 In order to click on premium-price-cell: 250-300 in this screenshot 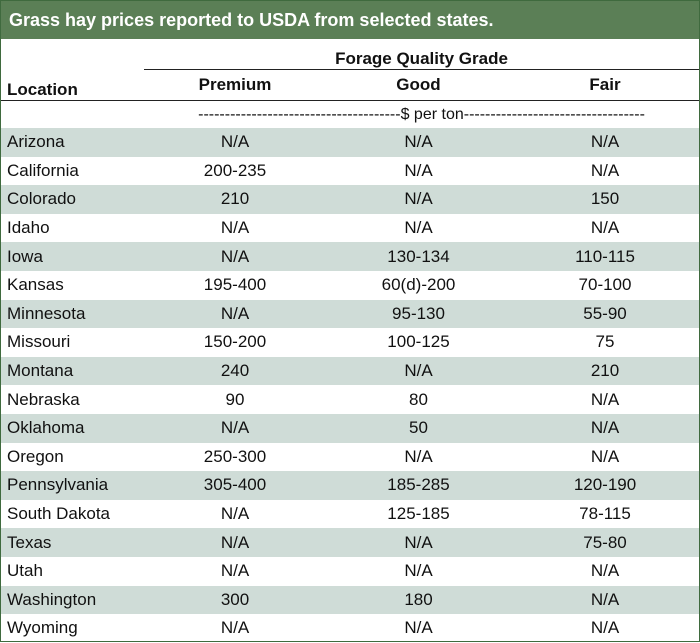, I will do `click(235, 456)`.